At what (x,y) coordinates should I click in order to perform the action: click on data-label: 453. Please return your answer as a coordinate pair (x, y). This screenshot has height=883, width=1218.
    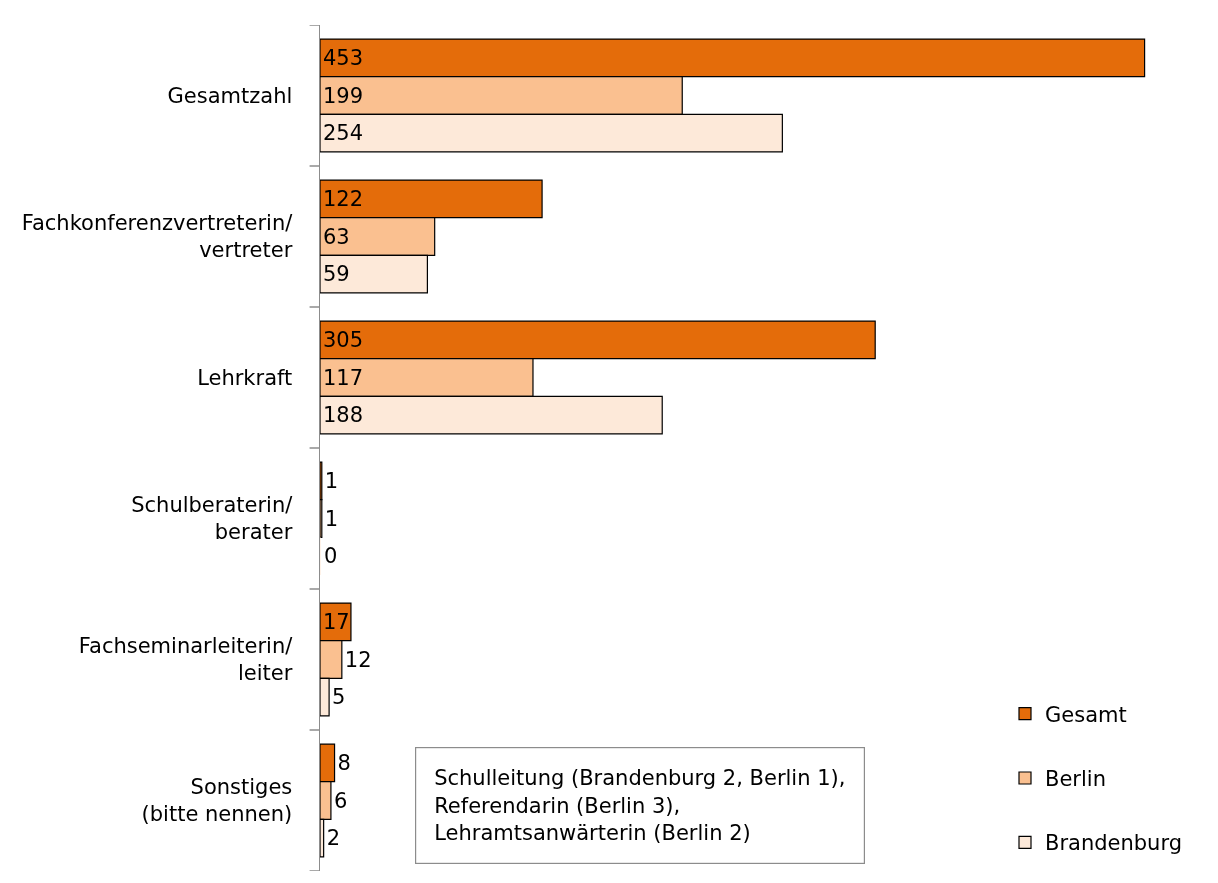
    Looking at the image, I should click on (343, 57).